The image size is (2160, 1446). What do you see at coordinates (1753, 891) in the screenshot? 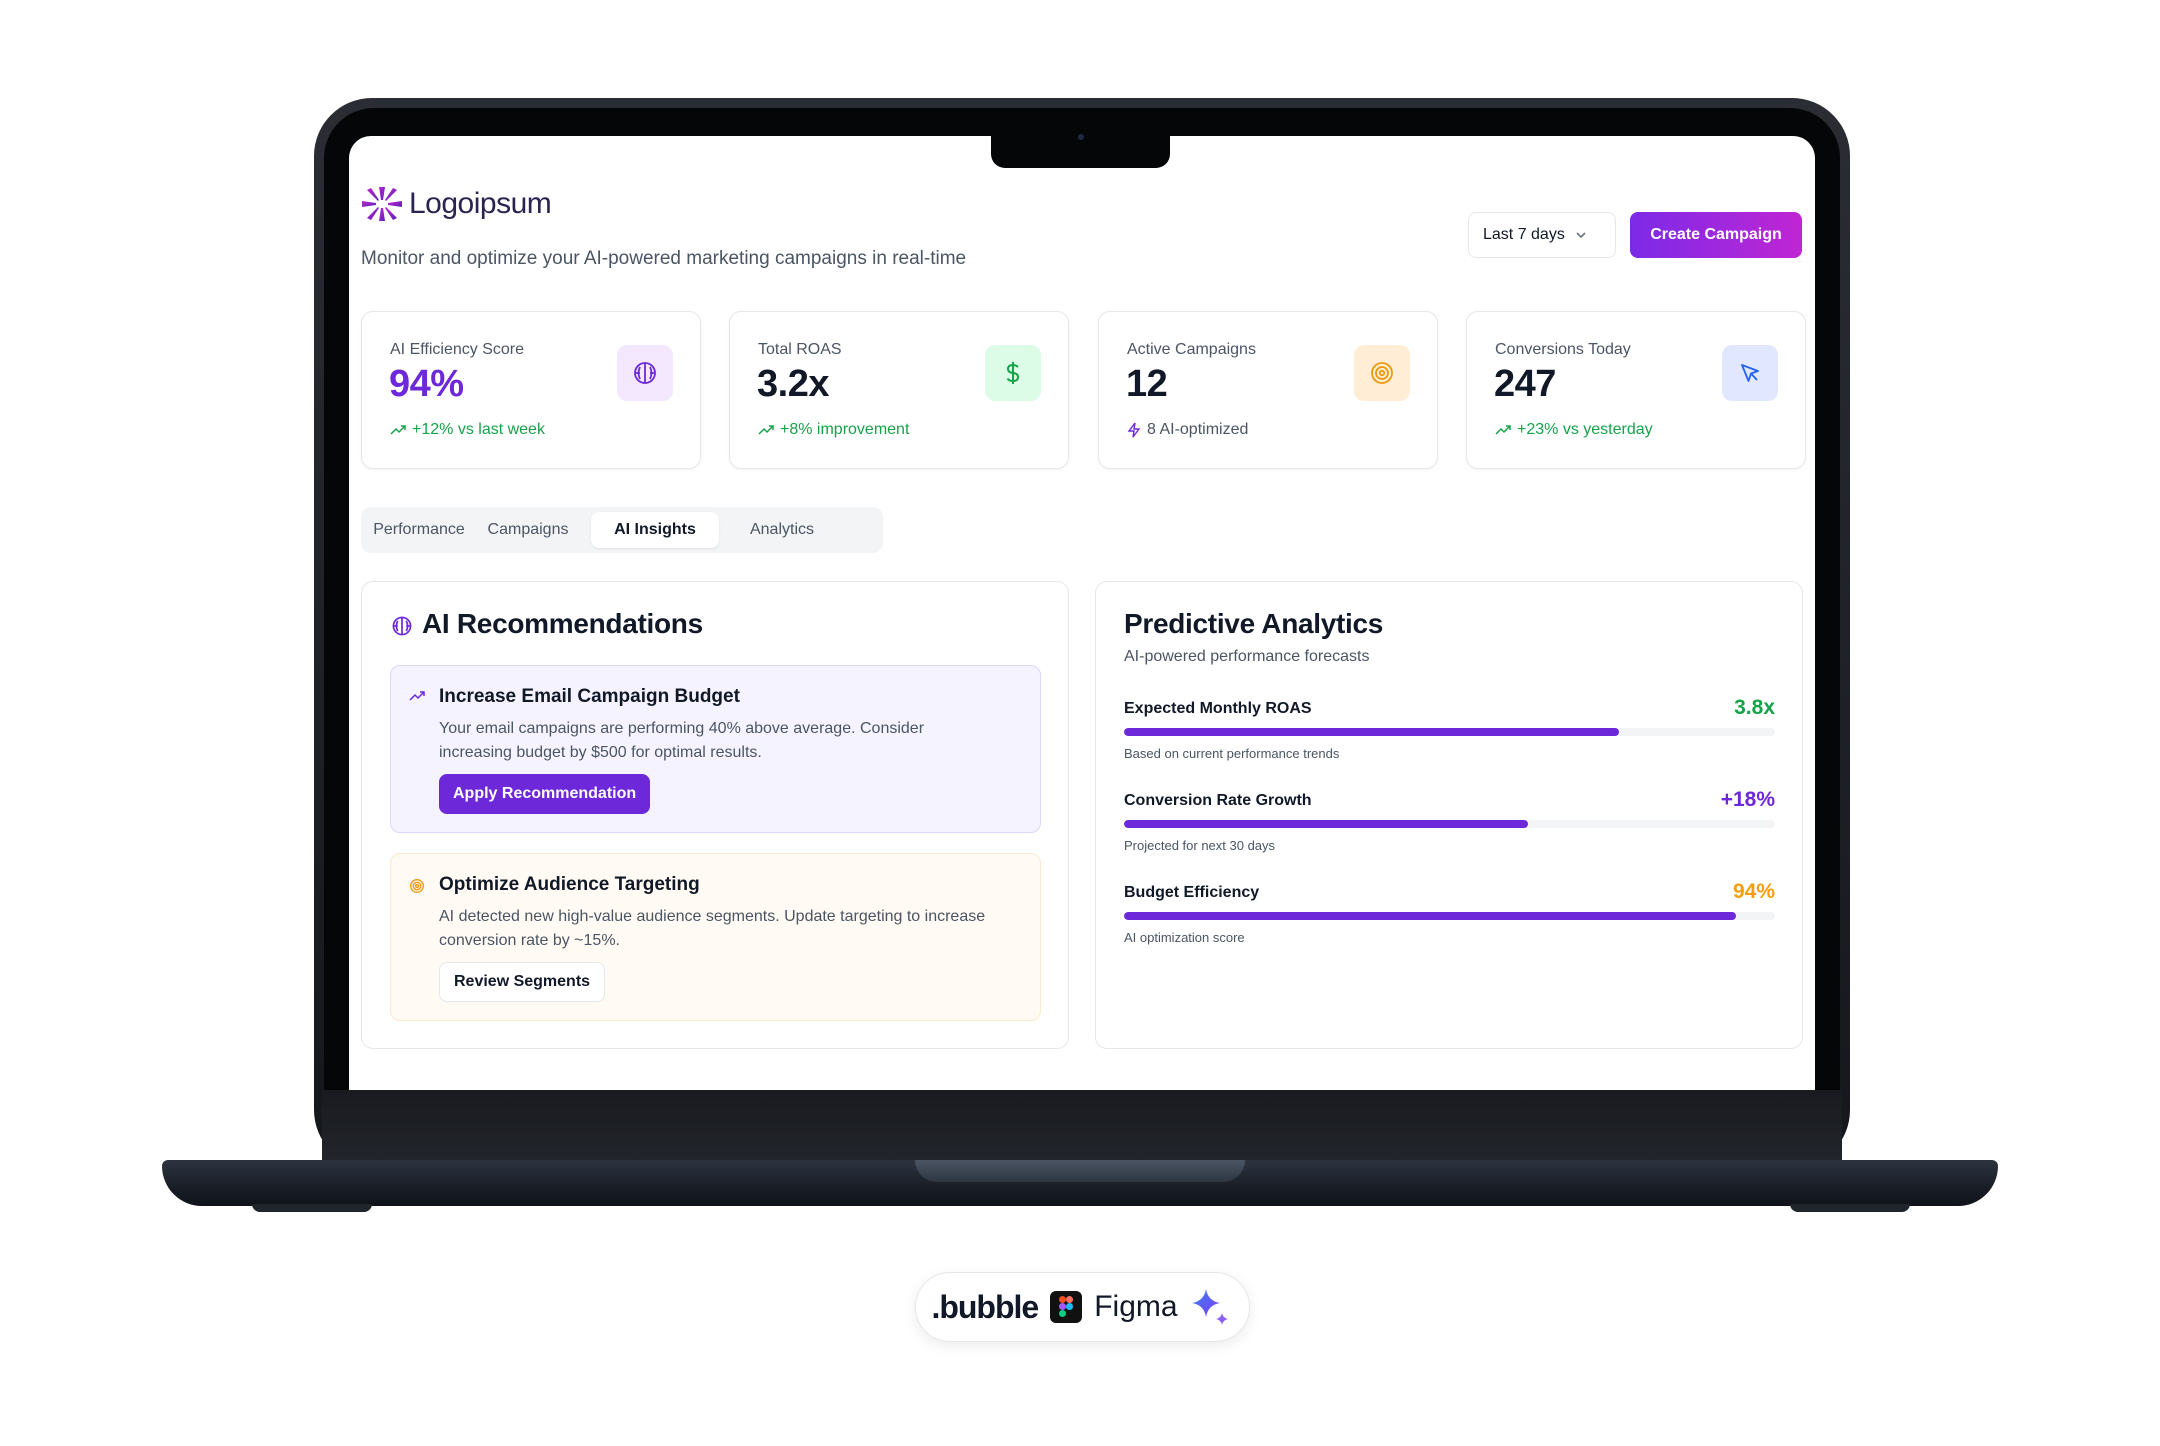
I see `metric-value: 94%` at bounding box center [1753, 891].